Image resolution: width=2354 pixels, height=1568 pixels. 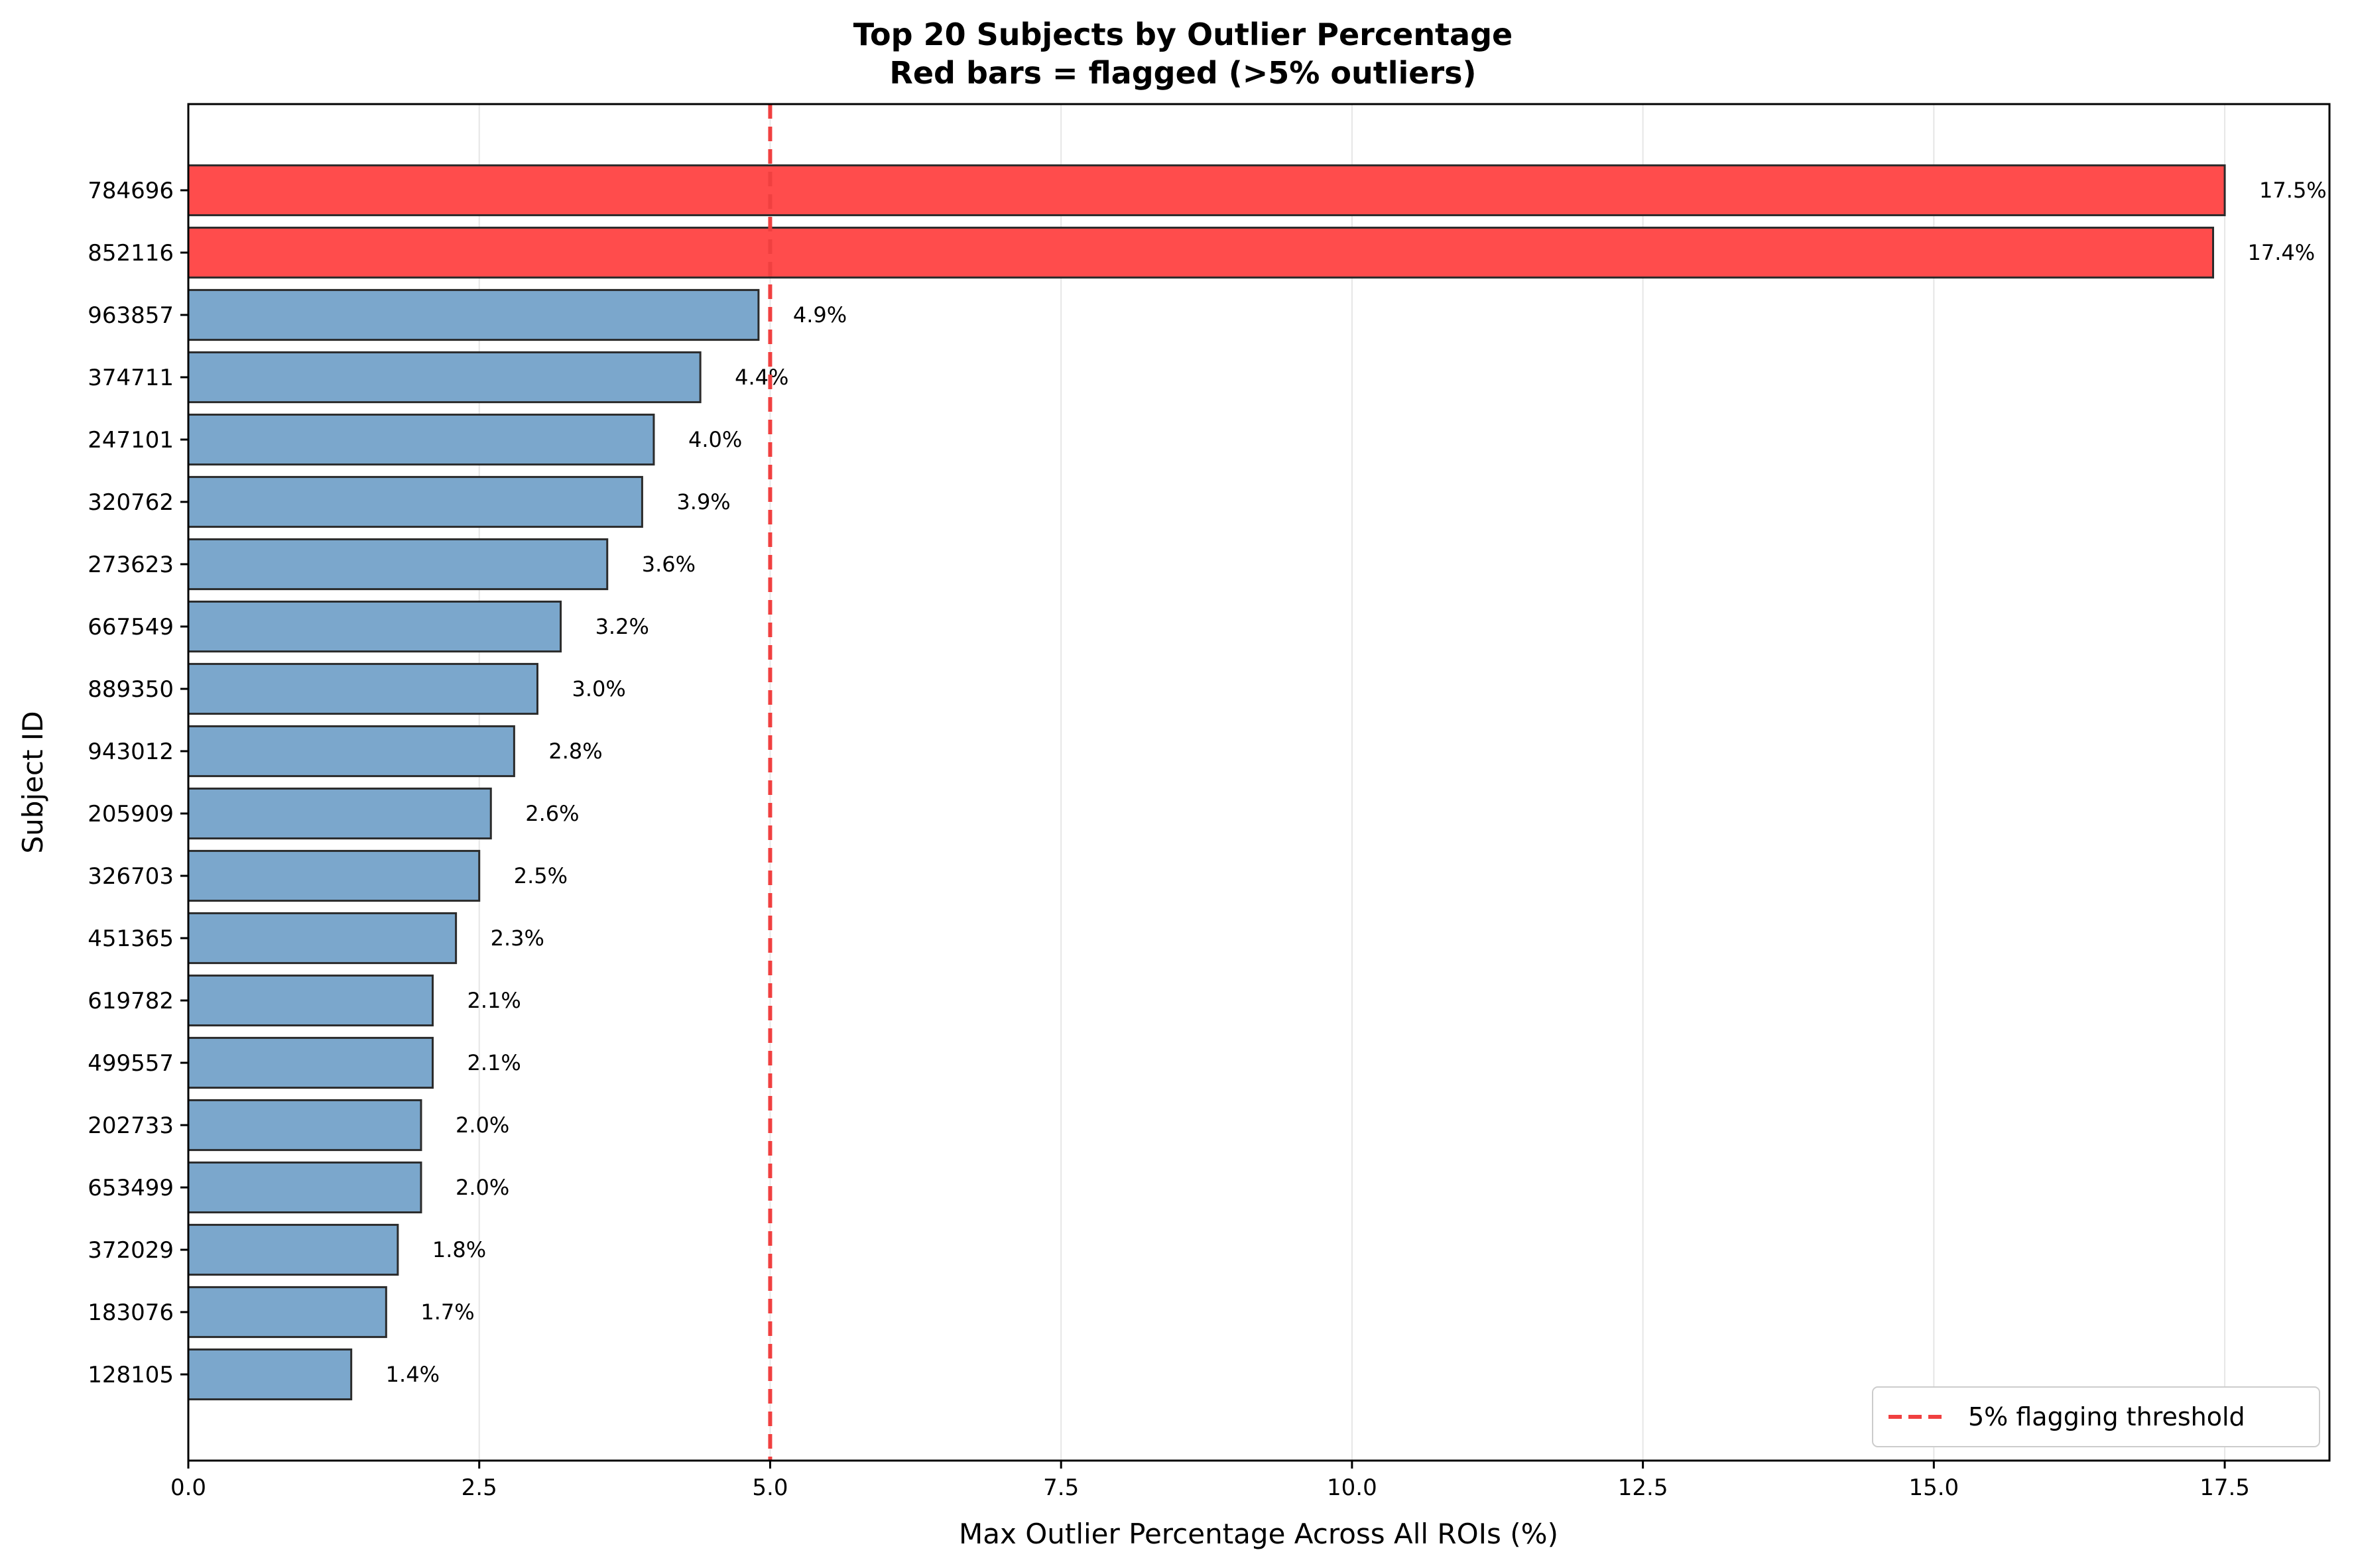 I want to click on y-tick-label-183076: 183076, so click(x=131, y=1312).